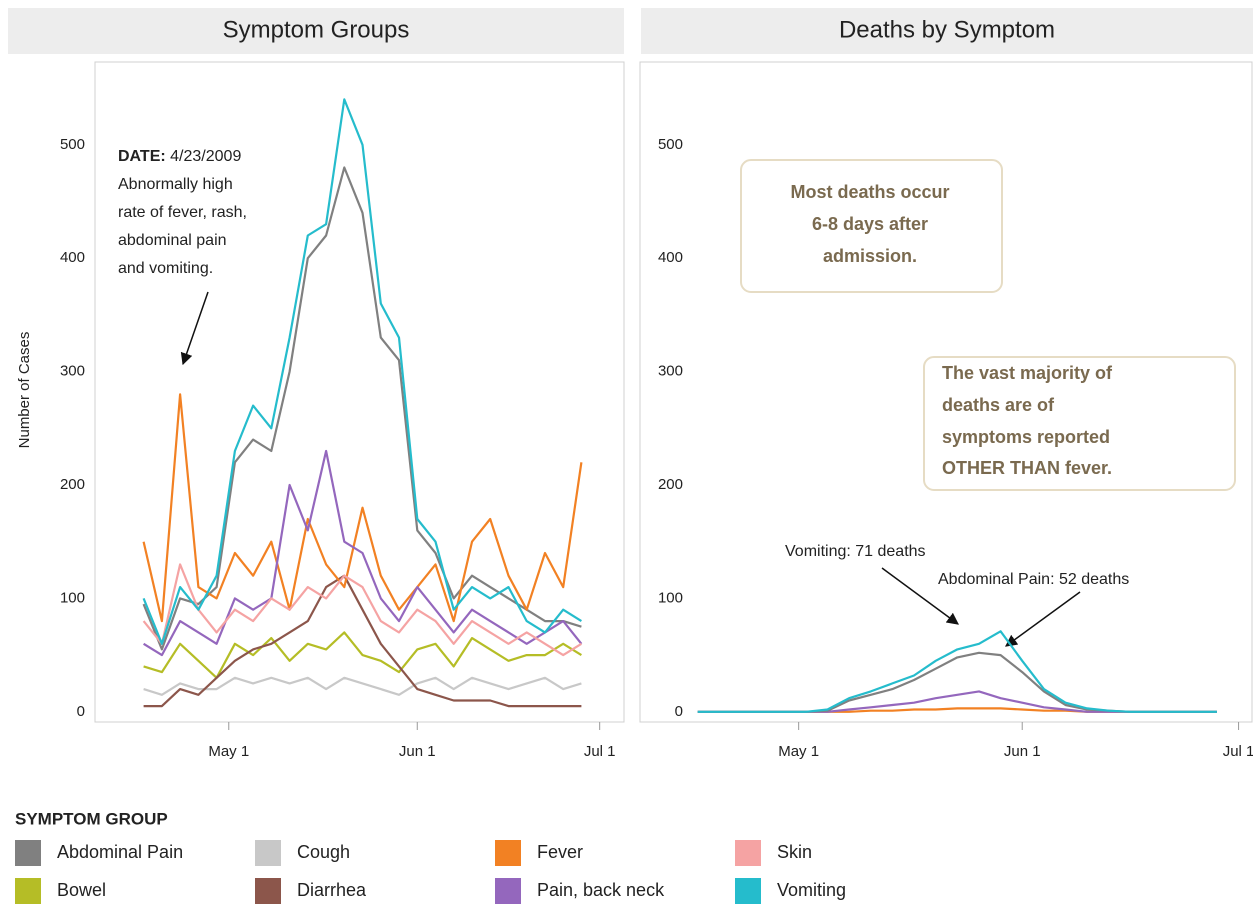 The width and height of the screenshot is (1253, 910). What do you see at coordinates (332, 890) in the screenshot?
I see `legend-label: Diarrhea` at bounding box center [332, 890].